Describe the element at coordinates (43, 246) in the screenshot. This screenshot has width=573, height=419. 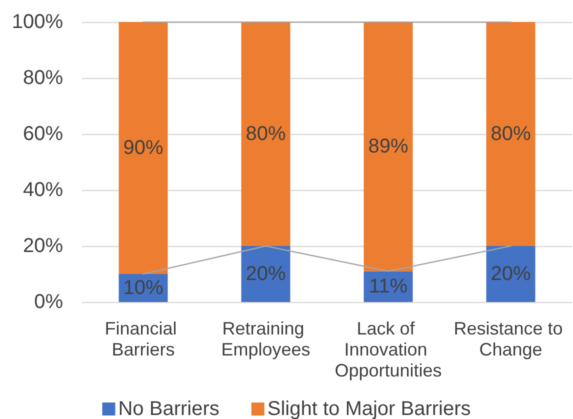
I see `y-tick-label: 20%` at that location.